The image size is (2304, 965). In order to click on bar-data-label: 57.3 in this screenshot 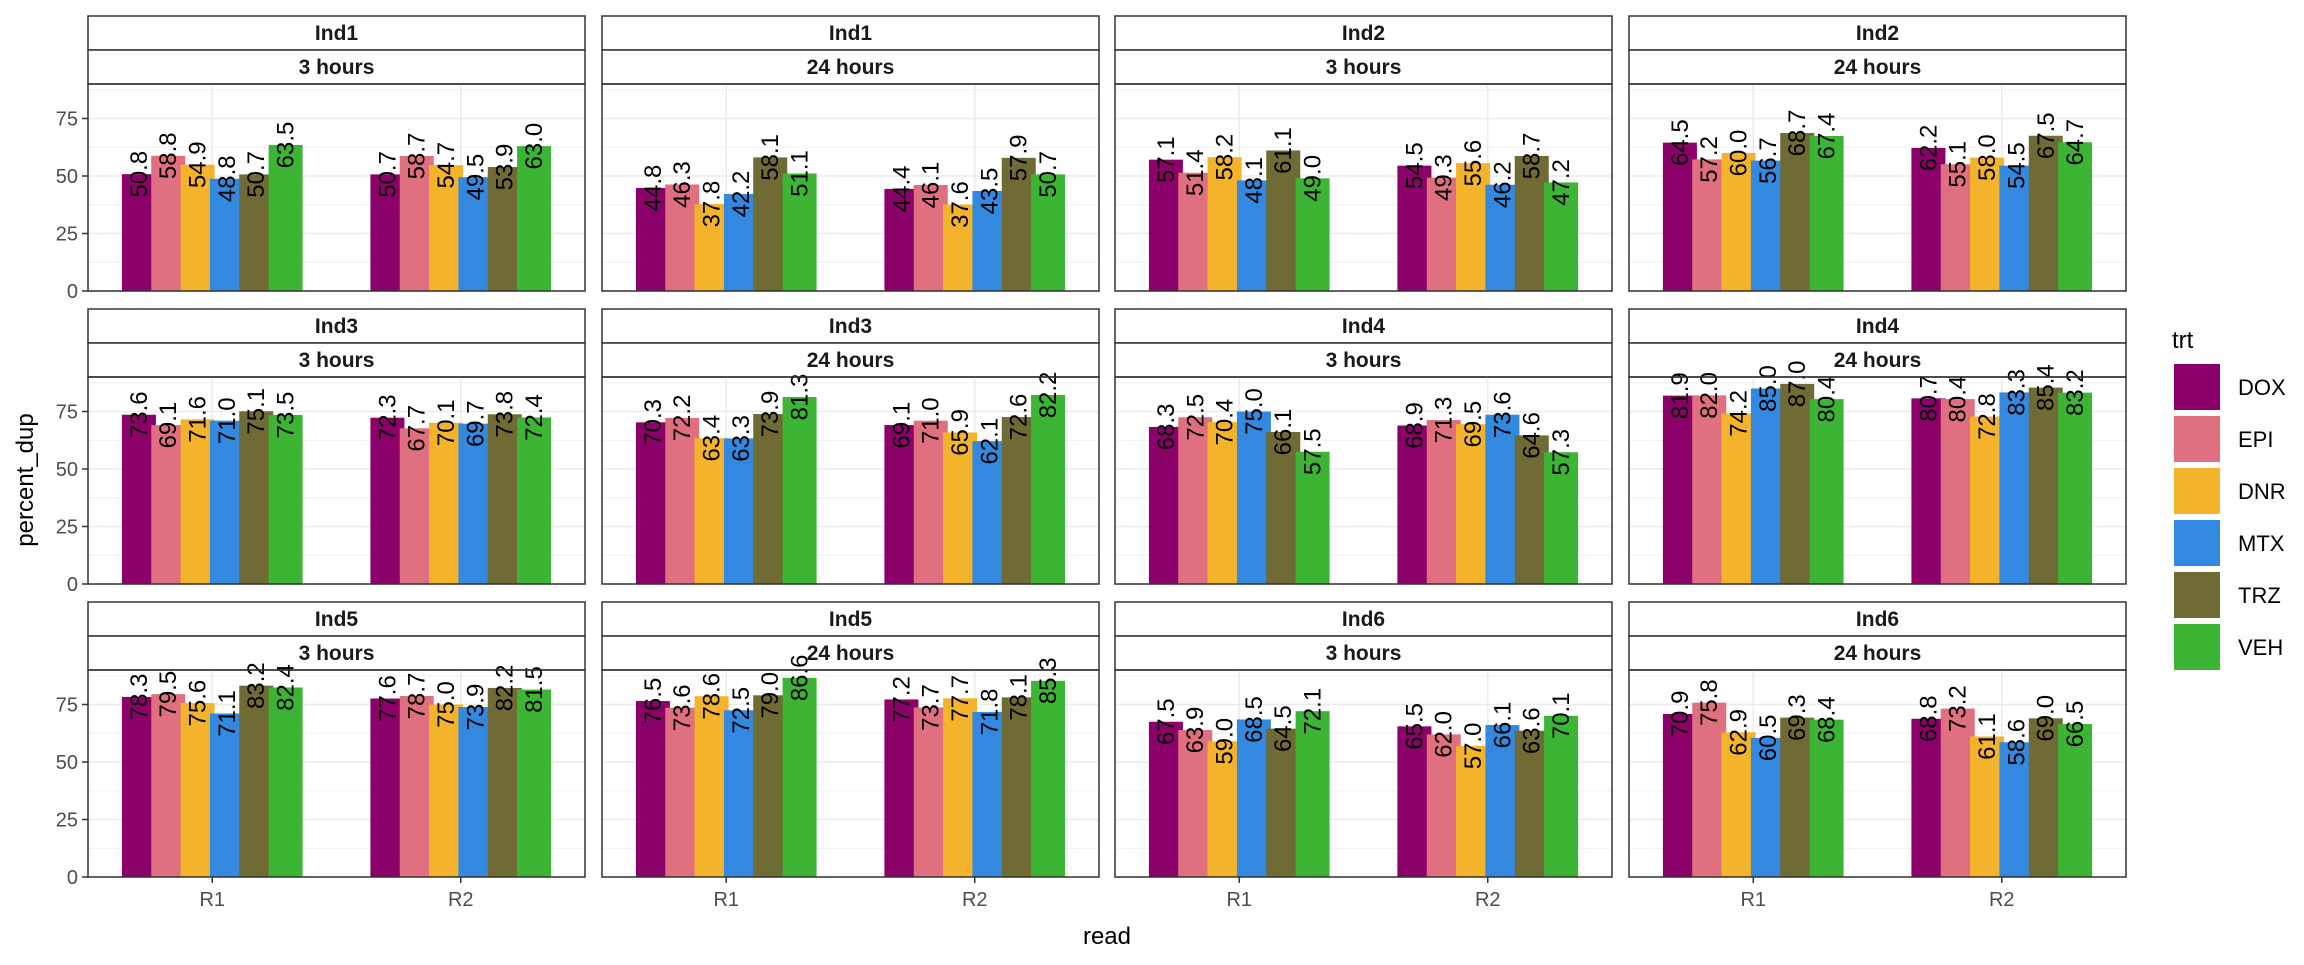, I will do `click(1561, 452)`.